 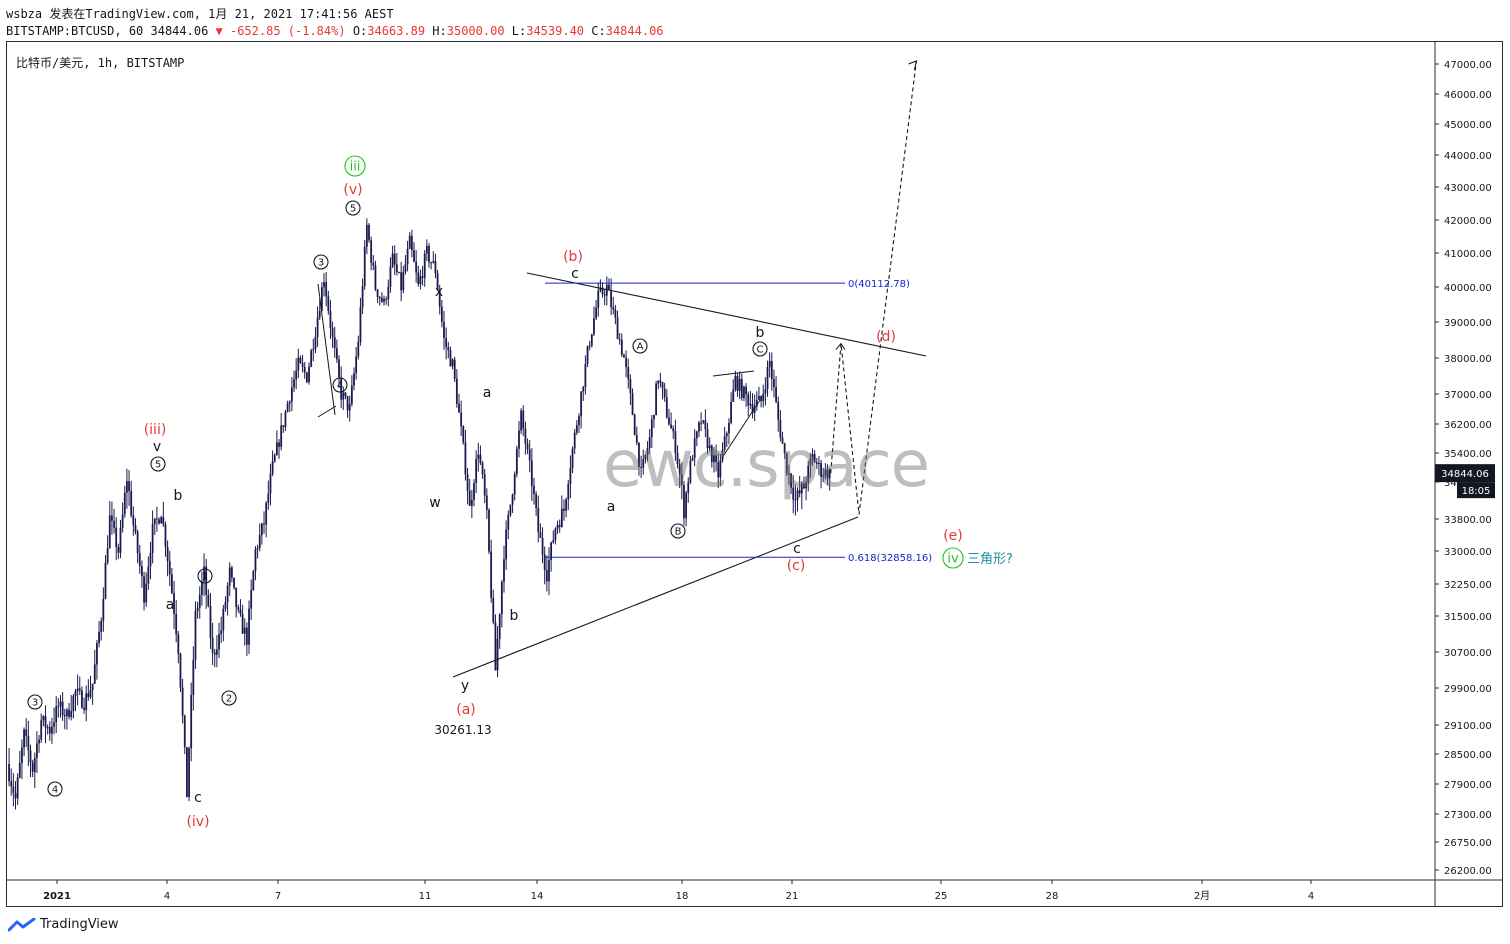 I want to click on countdown-tag, so click(x=1476, y=490).